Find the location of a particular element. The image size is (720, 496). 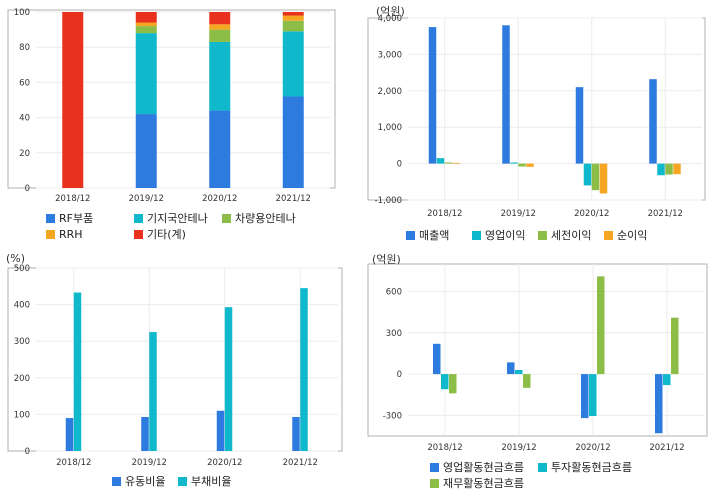

y-tick-label: 4,000 is located at coordinates (390, 19).